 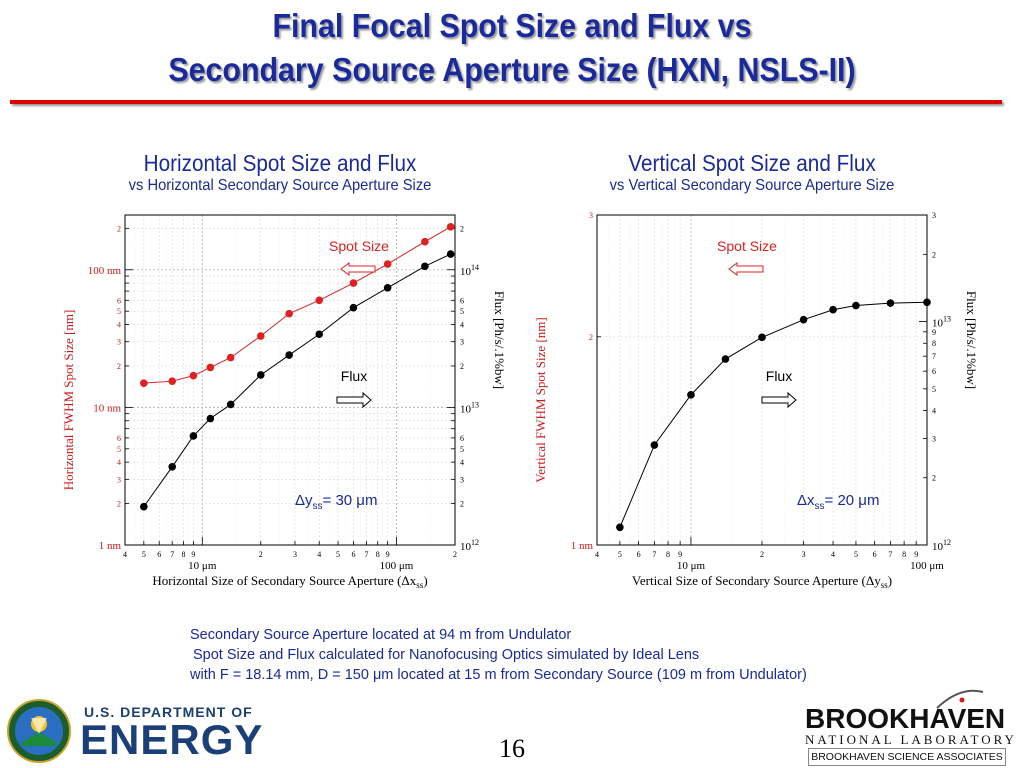 I want to click on y-right-axis-label: Flux [Ph/s/.1%bw], so click(x=499, y=340).